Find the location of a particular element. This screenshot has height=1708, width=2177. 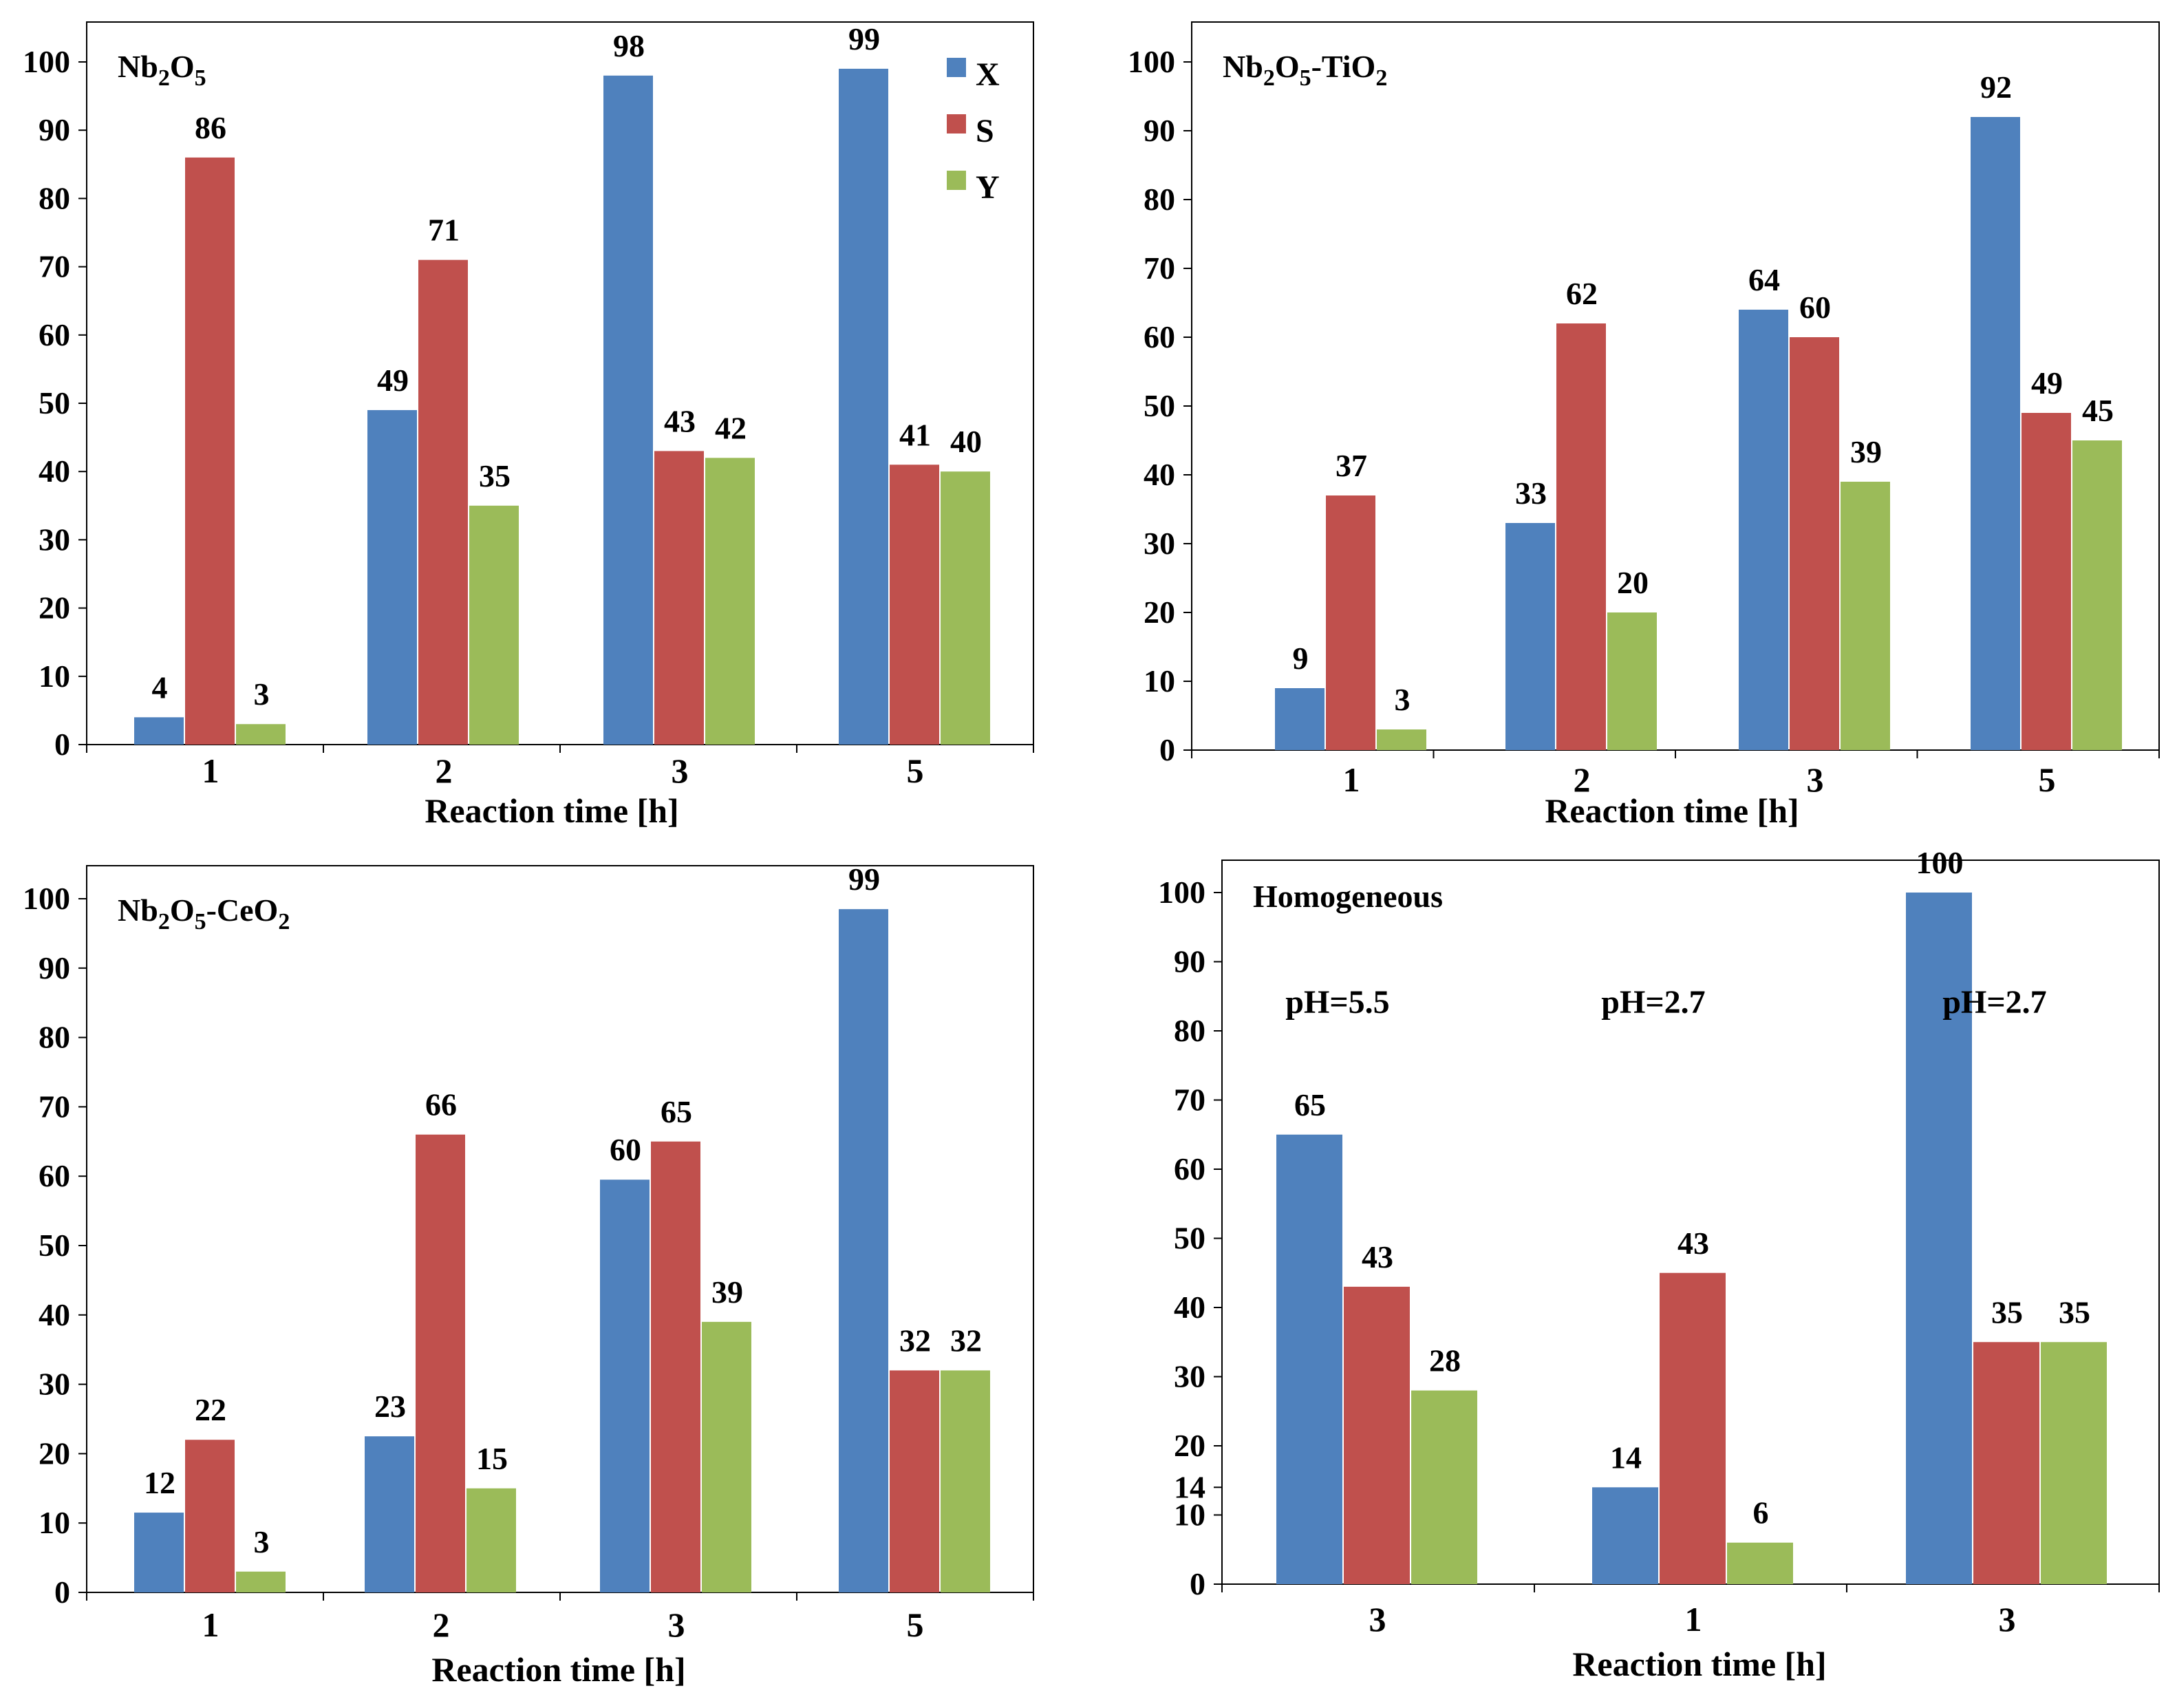

data-label: 39 is located at coordinates (1866, 451).